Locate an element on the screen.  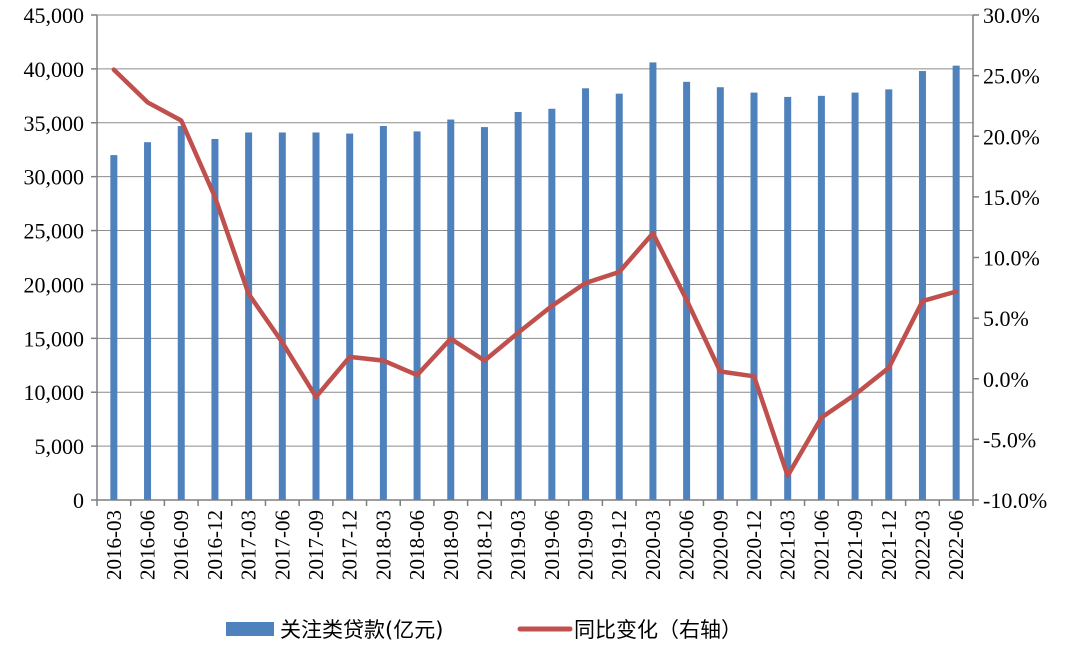
legend-label-line: 同比变化（右轴） is located at coordinates (658, 630).